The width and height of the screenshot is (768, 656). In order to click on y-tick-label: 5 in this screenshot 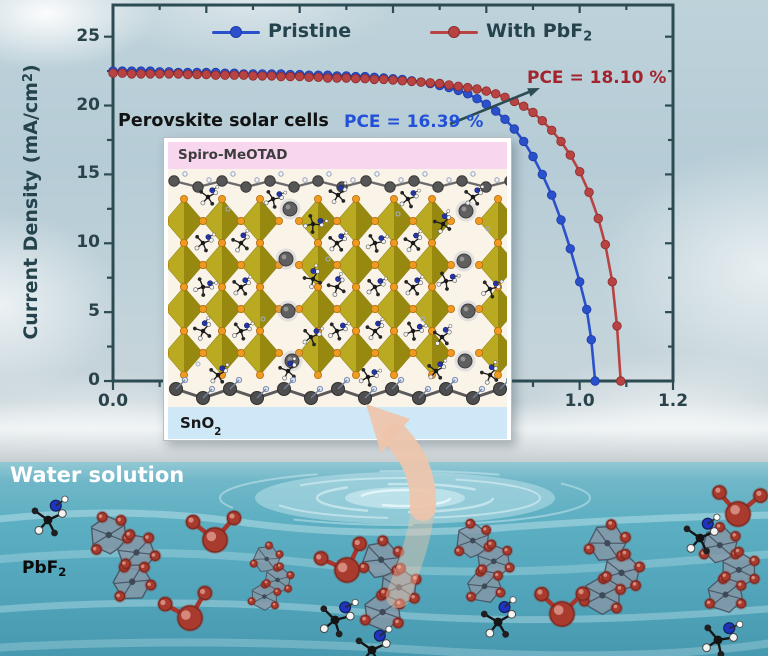, I will do `click(94, 311)`.